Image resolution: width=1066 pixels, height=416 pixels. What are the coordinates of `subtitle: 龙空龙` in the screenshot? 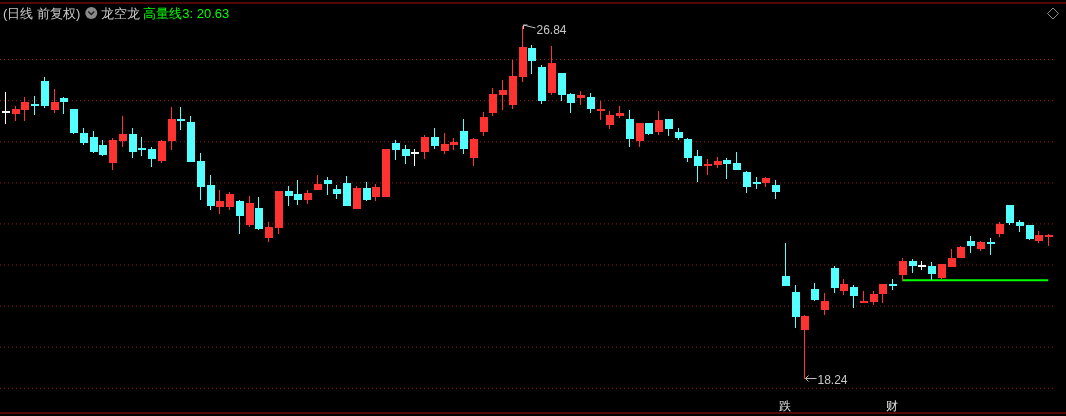 It's located at (121, 13).